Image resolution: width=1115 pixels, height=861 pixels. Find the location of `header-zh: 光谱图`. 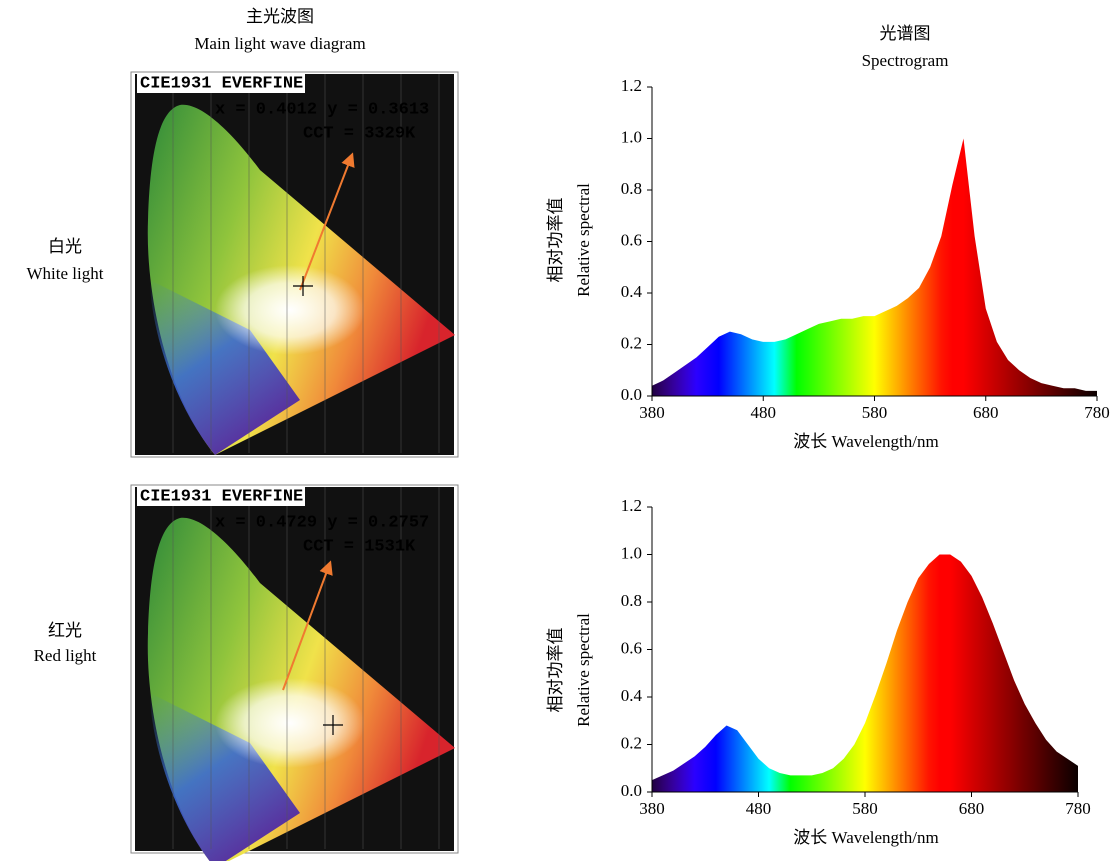

header-zh: 光谱图 is located at coordinates (905, 33).